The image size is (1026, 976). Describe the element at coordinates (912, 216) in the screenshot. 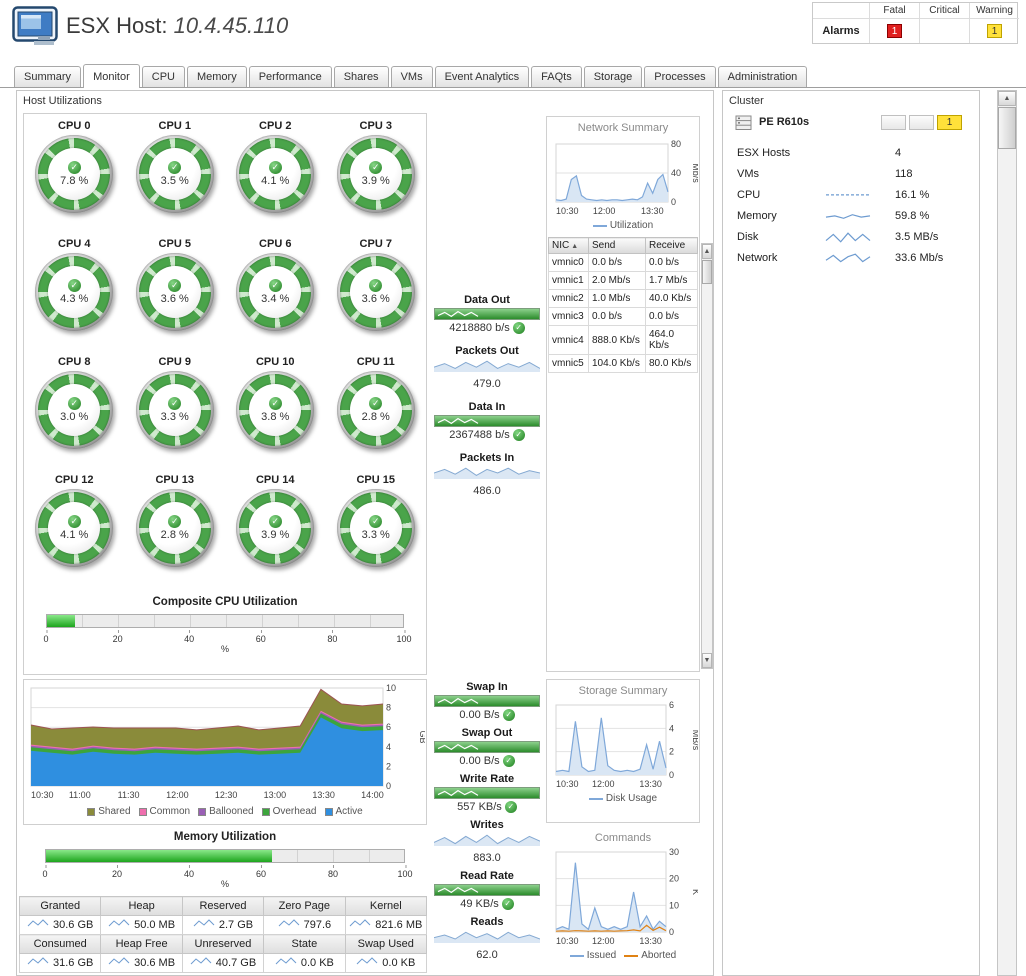

I see `cluster-stat-value: 59.8 %` at that location.